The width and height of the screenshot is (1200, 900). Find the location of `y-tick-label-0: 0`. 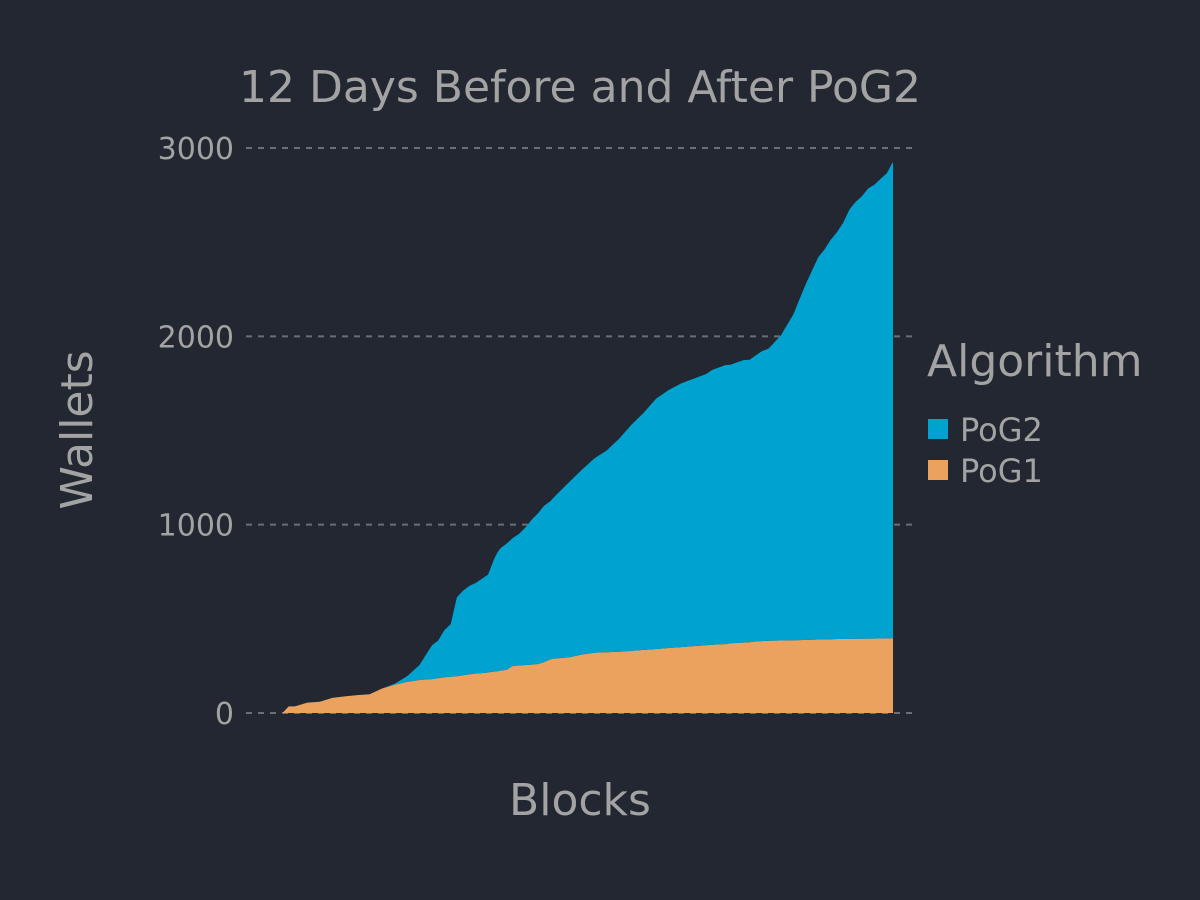

y-tick-label-0: 0 is located at coordinates (224, 714).